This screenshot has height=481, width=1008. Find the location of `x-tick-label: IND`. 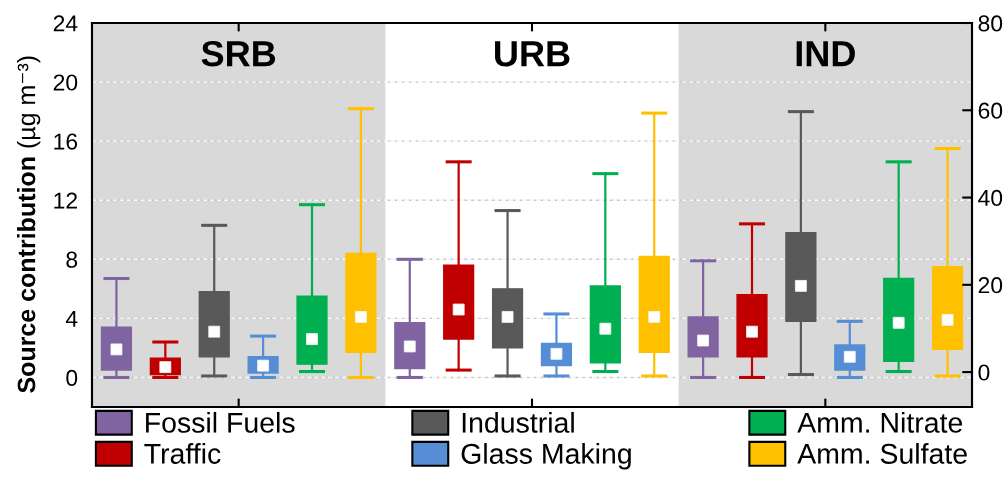

x-tick-label: IND is located at coordinates (825, 54).